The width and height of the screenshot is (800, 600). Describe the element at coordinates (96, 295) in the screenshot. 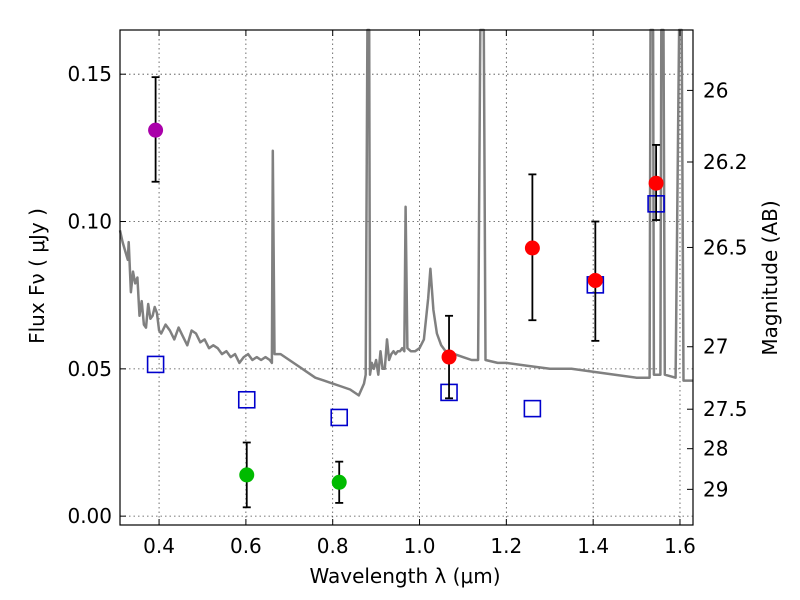

I see `y-axis-left: 0.00 0.05 0.10 0.15` at that location.